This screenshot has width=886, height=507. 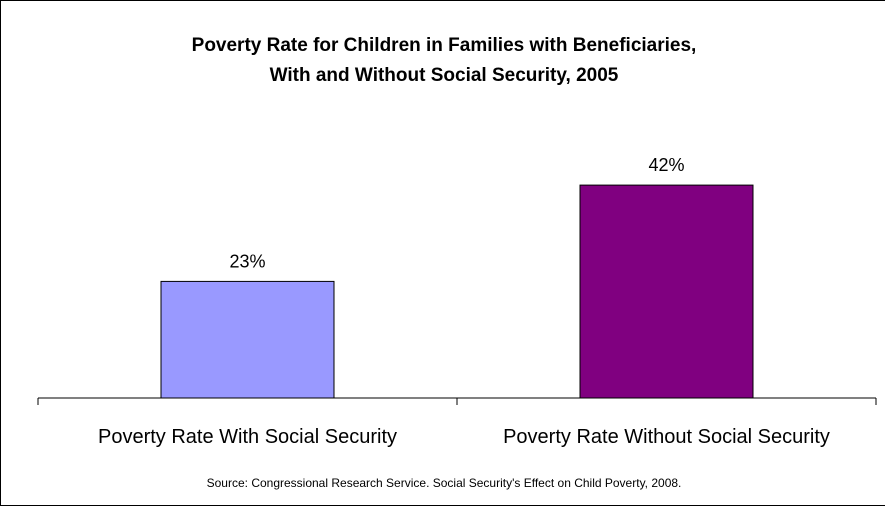 I want to click on category-label-1: Poverty Rate With Social Security, so click(x=247, y=437).